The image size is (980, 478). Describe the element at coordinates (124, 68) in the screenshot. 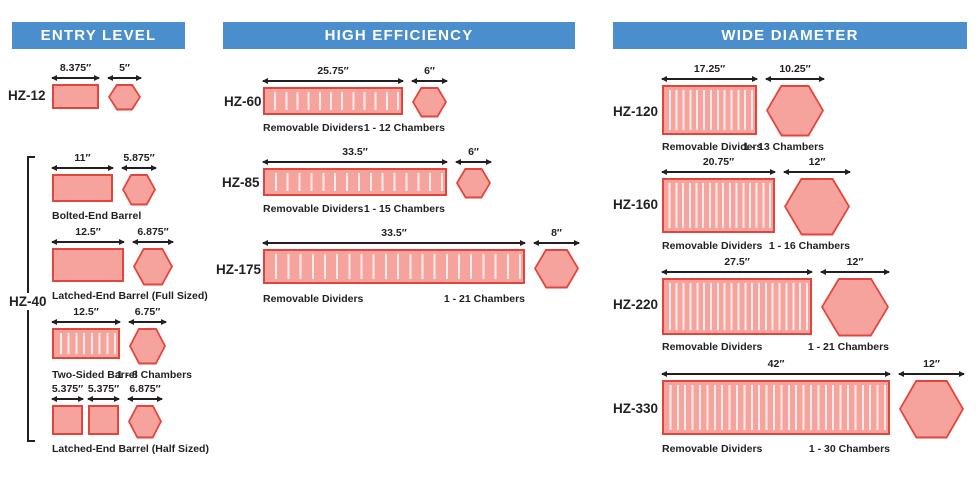

I see `dimension-label: 5″` at that location.